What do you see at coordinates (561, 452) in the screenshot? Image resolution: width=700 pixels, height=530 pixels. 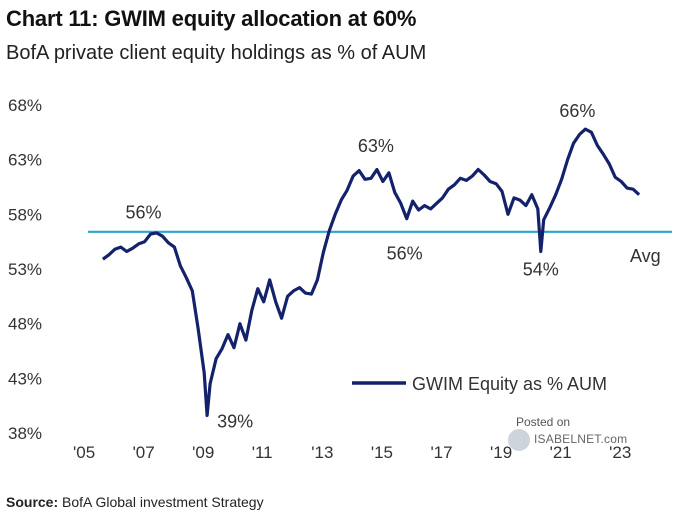 I see `x-tick-label: '21` at bounding box center [561, 452].